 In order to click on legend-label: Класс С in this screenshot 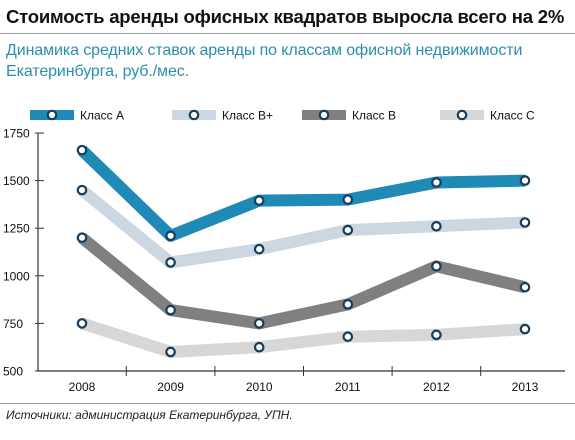, I will do `click(512, 116)`.